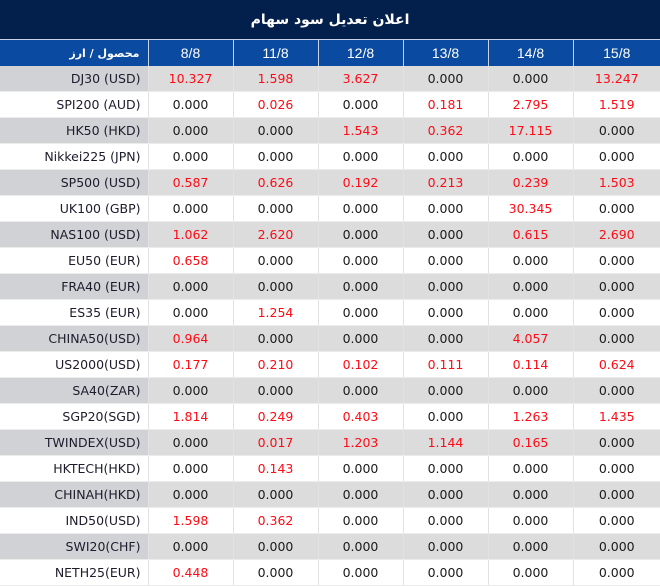 This screenshot has width=660, height=587. I want to click on header-date: 14/8, so click(531, 53).